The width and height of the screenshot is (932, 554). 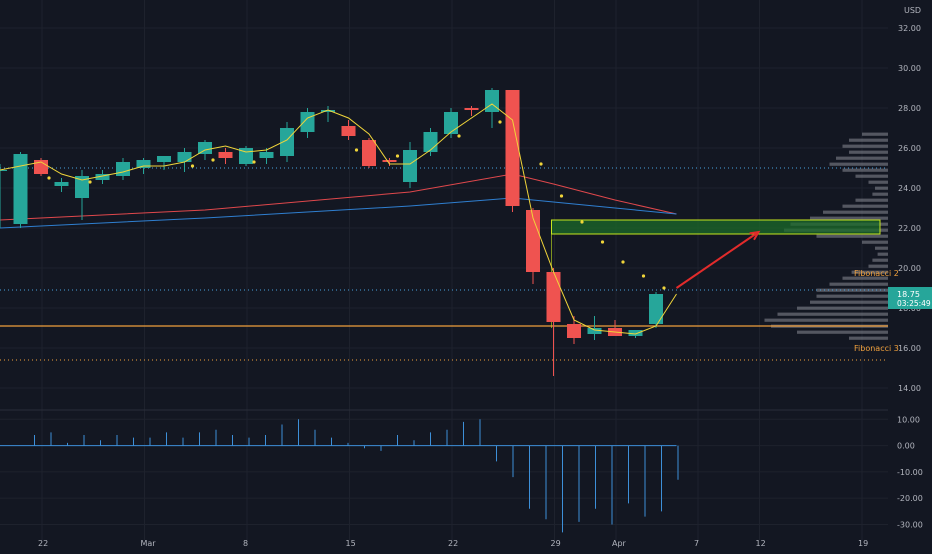 I want to click on y-tick-label-9: 32.00, so click(x=909, y=28).